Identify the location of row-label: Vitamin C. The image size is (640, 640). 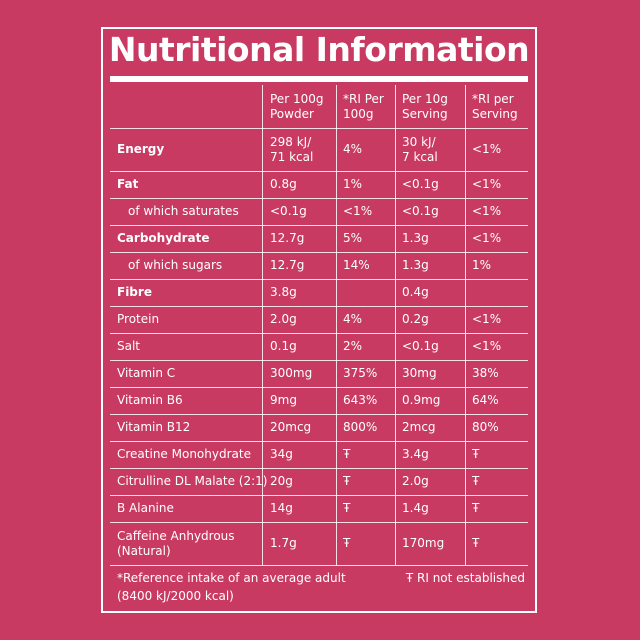
(146, 373).